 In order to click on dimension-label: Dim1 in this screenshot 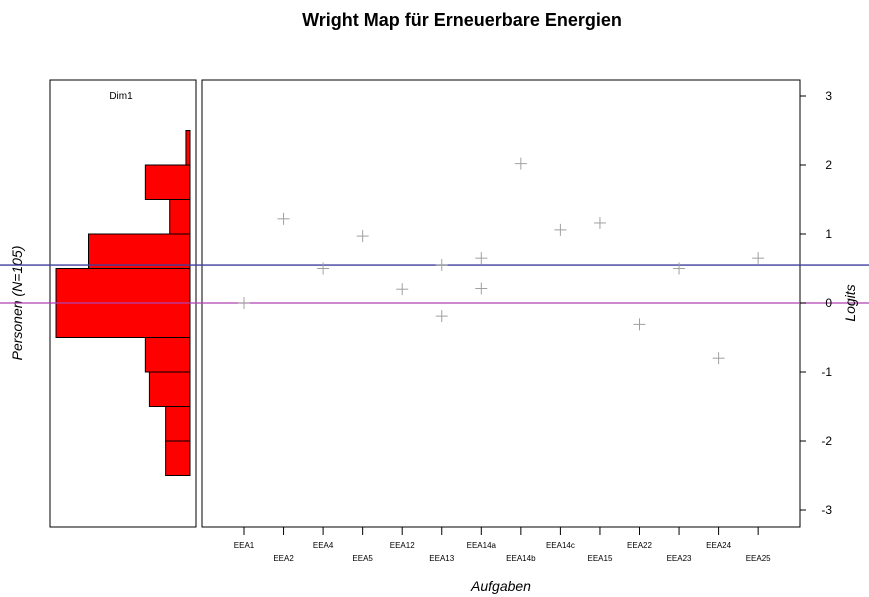, I will do `click(121, 96)`.